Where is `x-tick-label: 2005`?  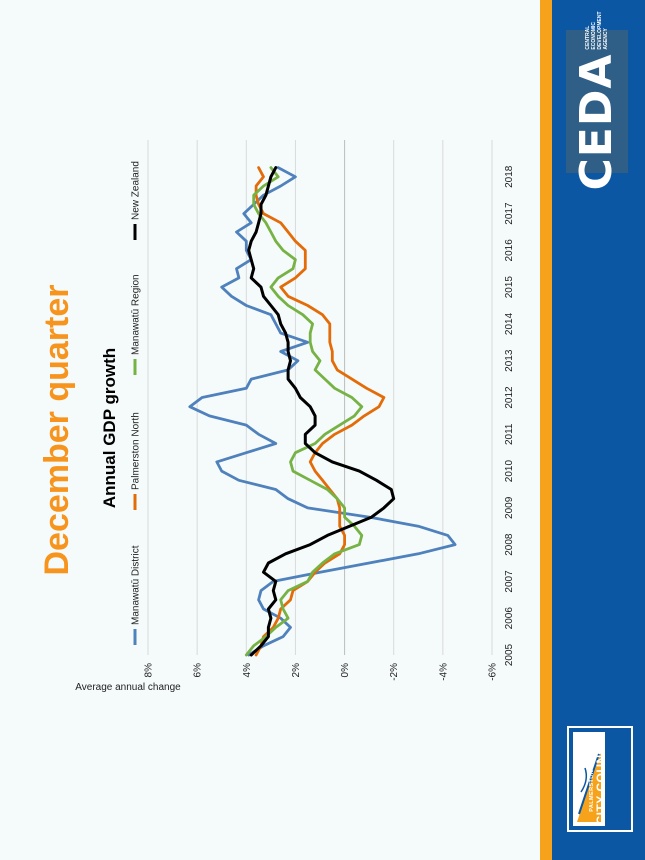
x-tick-label: 2005 is located at coordinates (509, 654).